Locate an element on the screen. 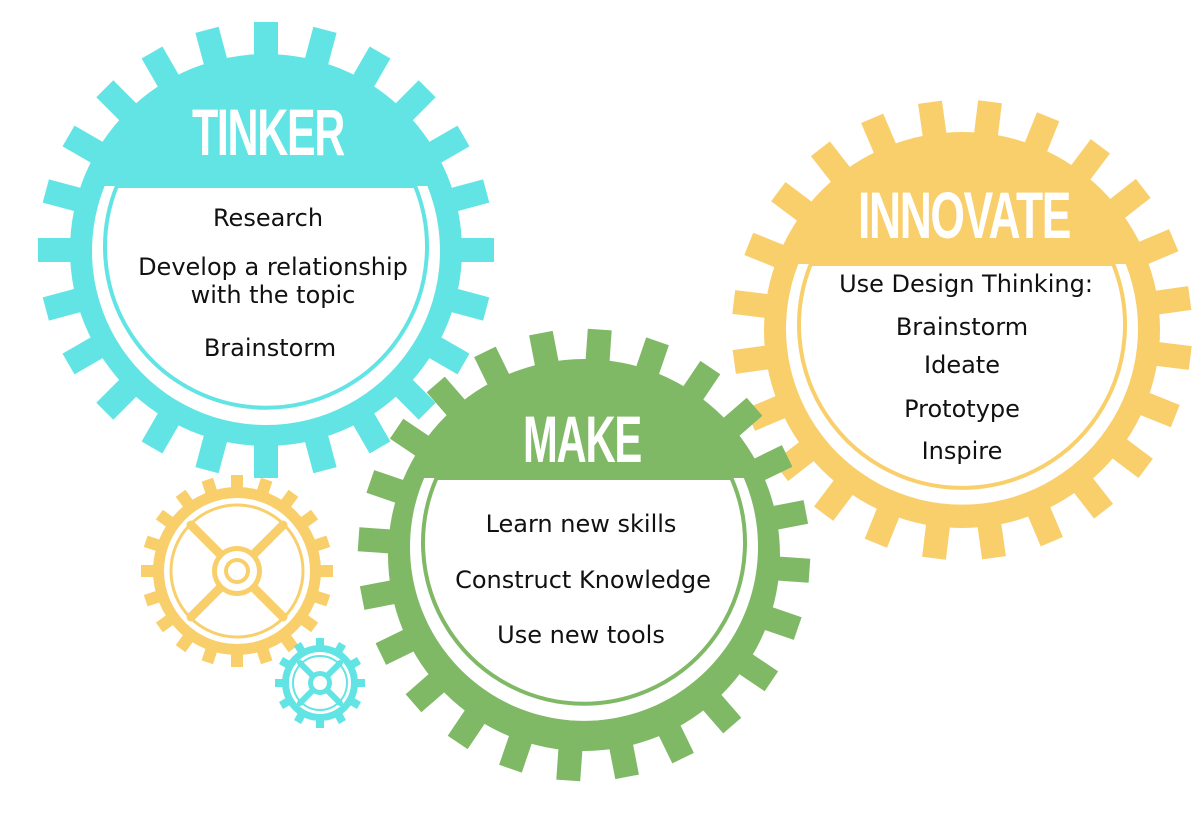  tinker-title: TINKER is located at coordinates (268, 132).